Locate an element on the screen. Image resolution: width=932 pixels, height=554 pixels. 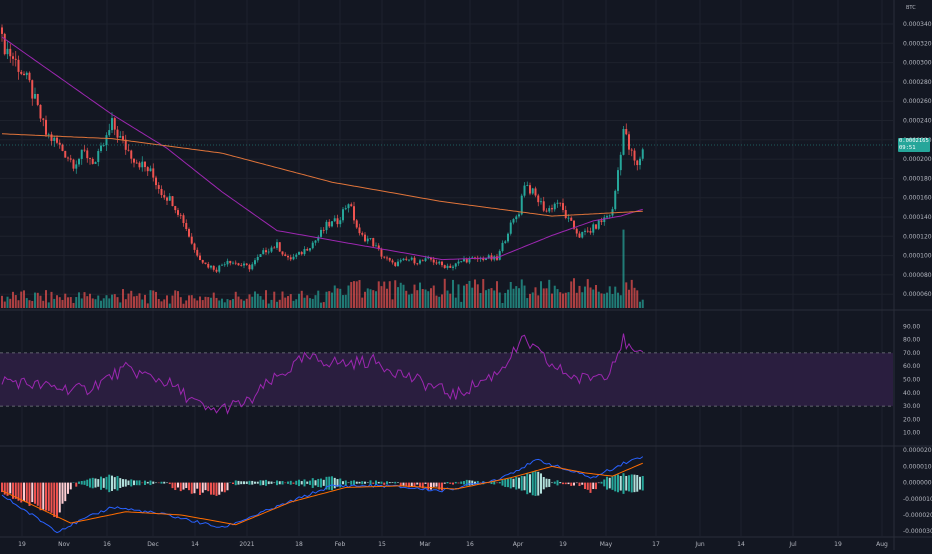
rsi-tick-4: 50.00 is located at coordinates (911, 380).